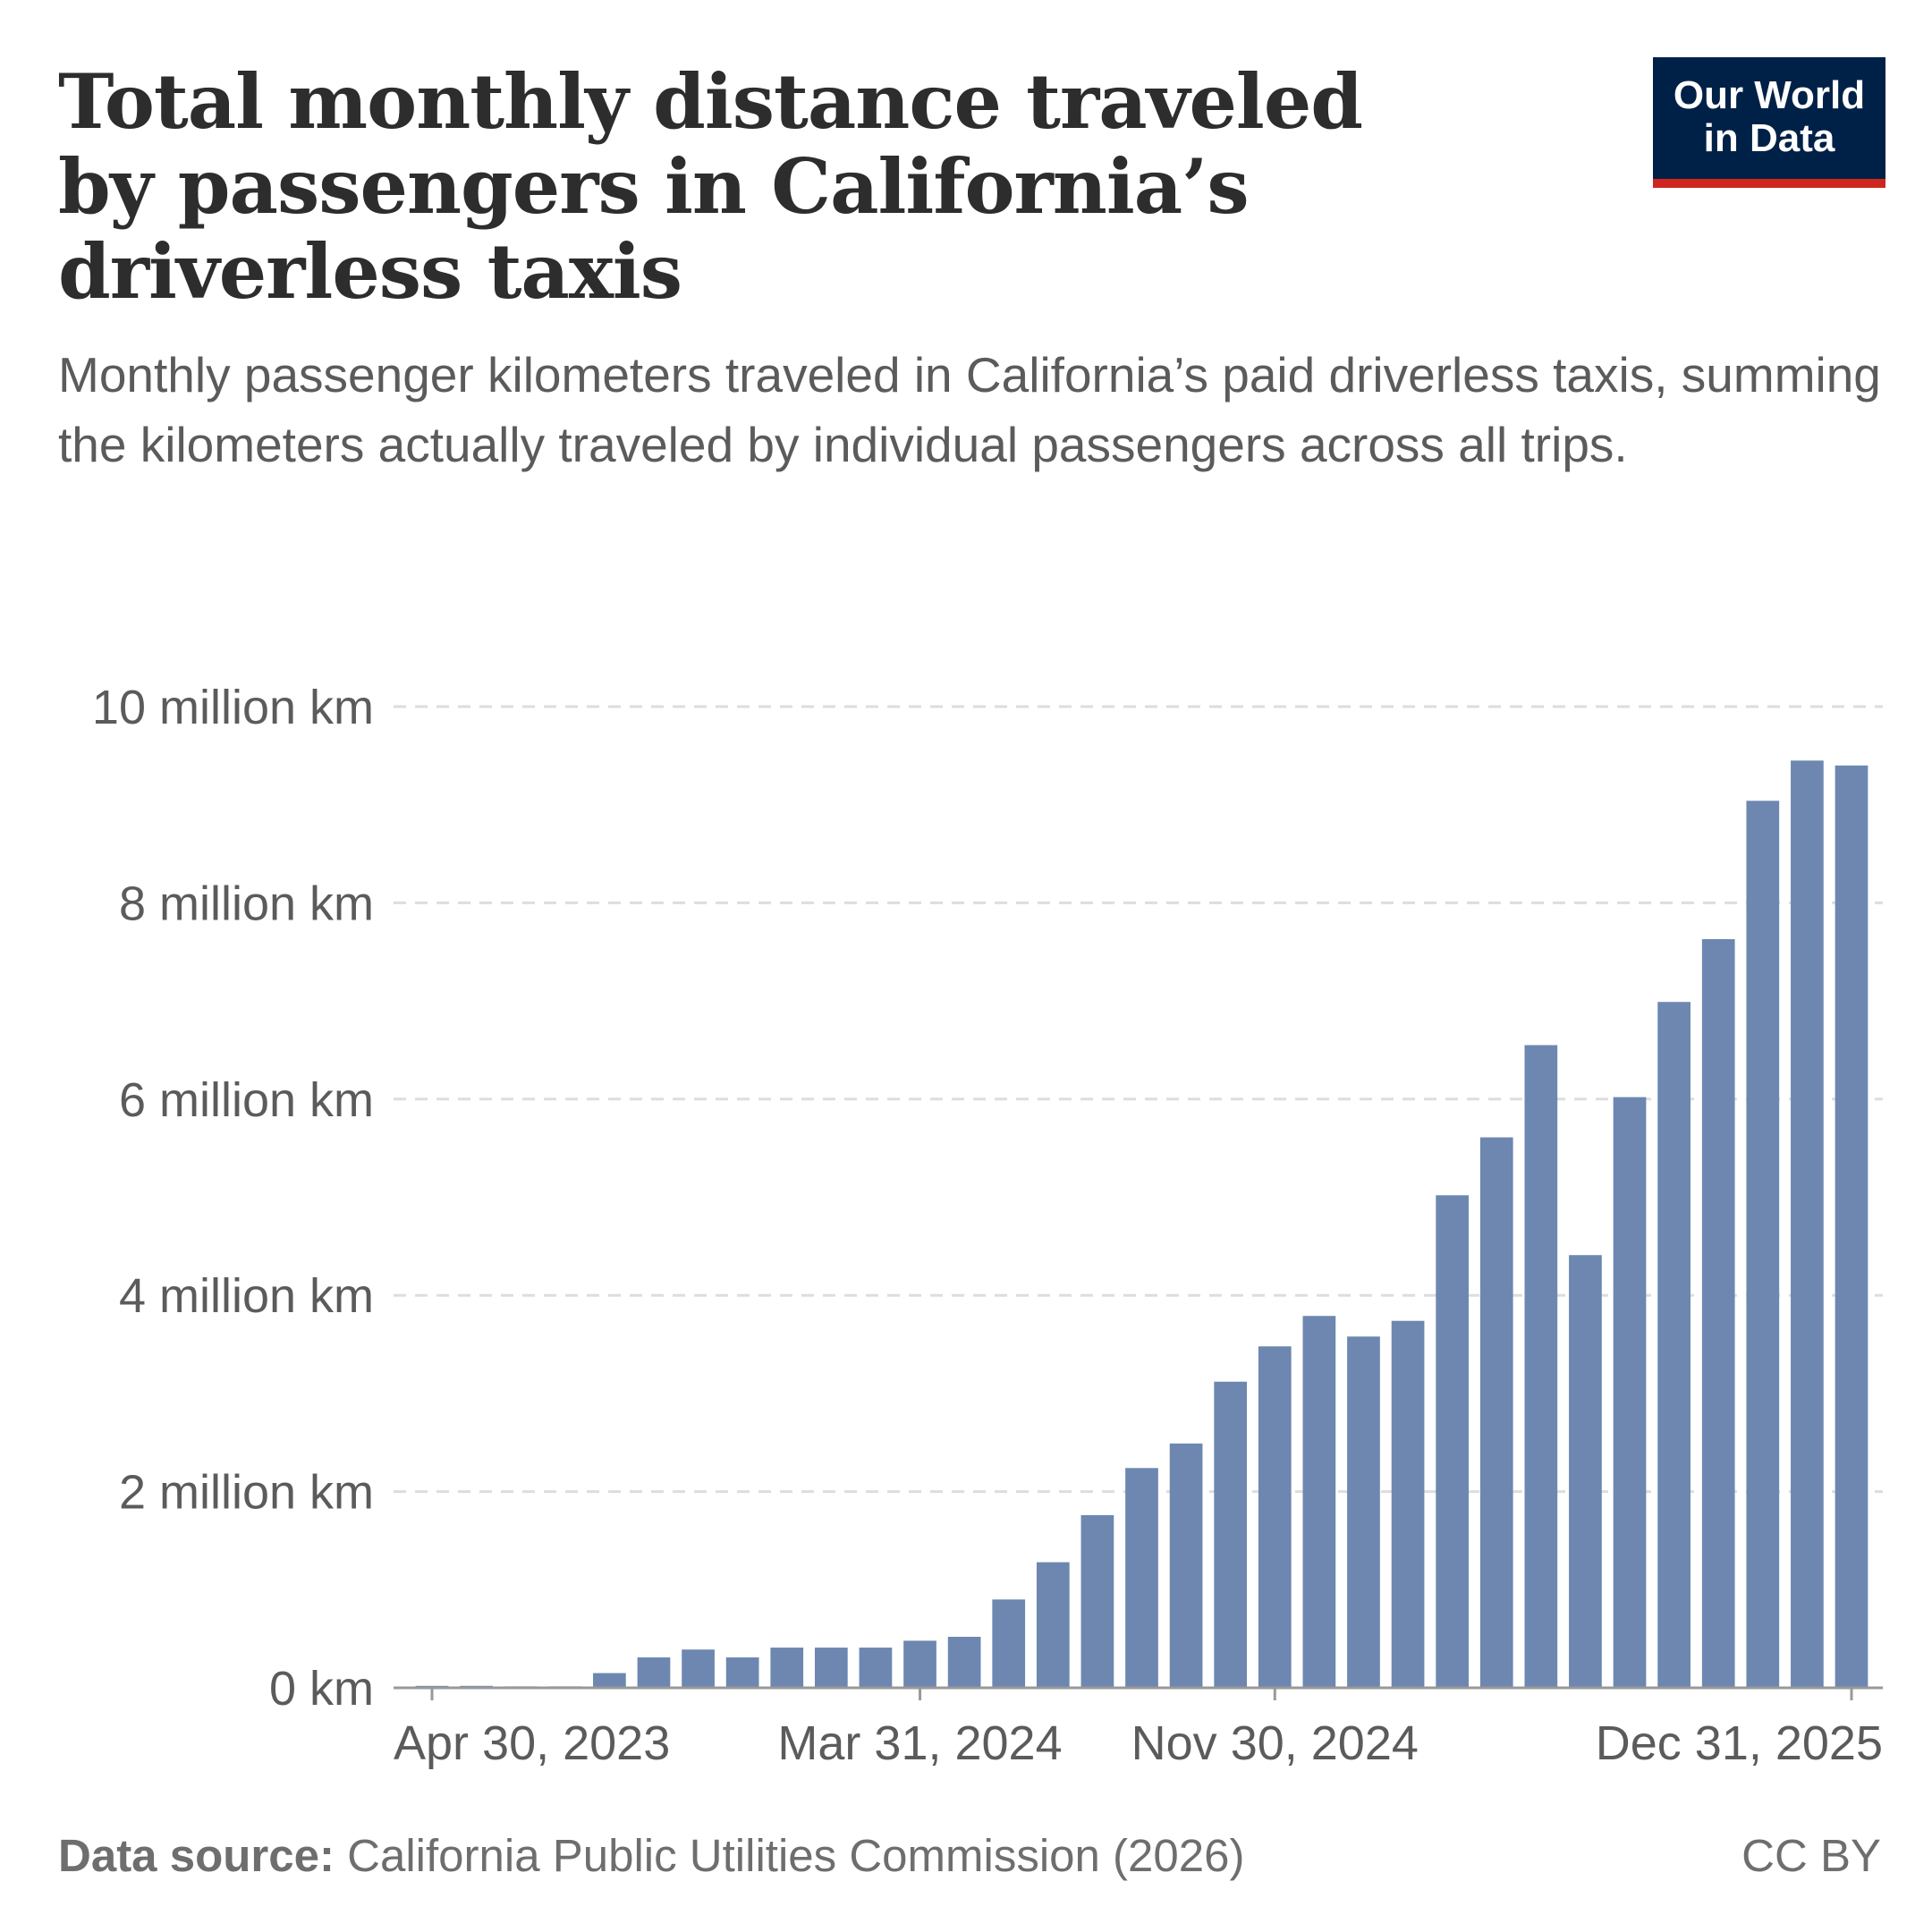  Describe the element at coordinates (246, 1493) in the screenshot. I see `y-tick-label: 2 million km` at that location.